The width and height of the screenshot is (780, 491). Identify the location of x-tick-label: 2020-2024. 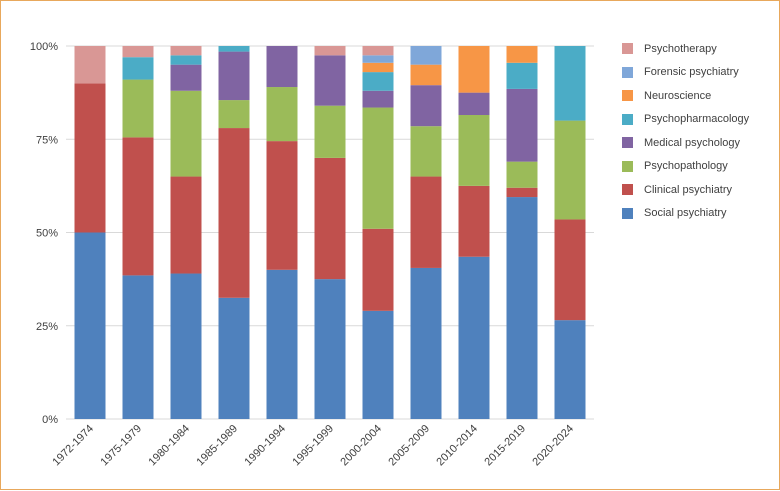
(553, 446).